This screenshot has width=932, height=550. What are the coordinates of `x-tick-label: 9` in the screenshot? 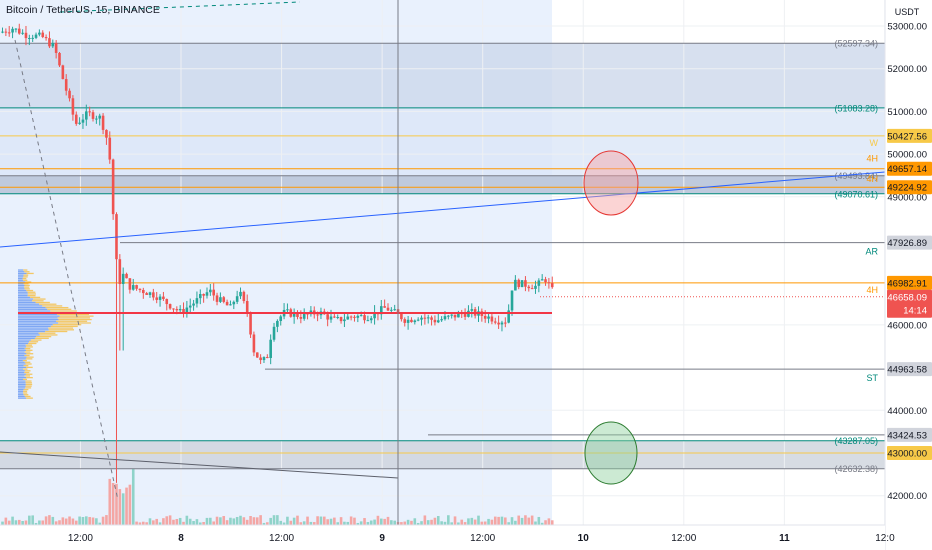 It's located at (382, 538).